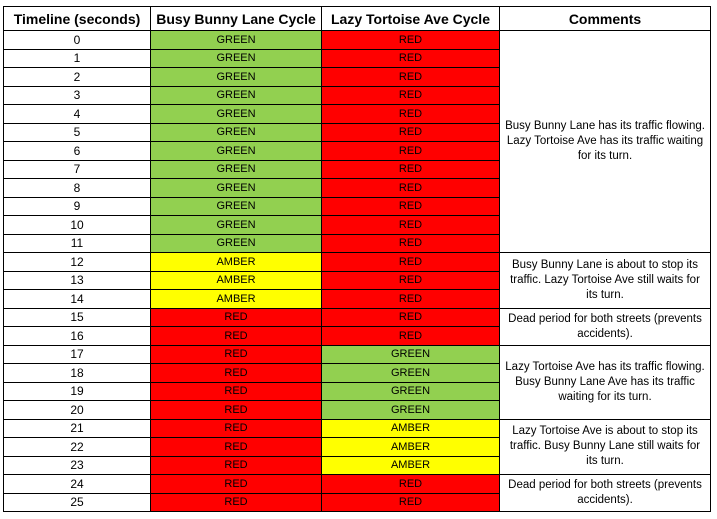 The width and height of the screenshot is (717, 519). I want to click on table-row: 1 GREEN RED, so click(357, 58).